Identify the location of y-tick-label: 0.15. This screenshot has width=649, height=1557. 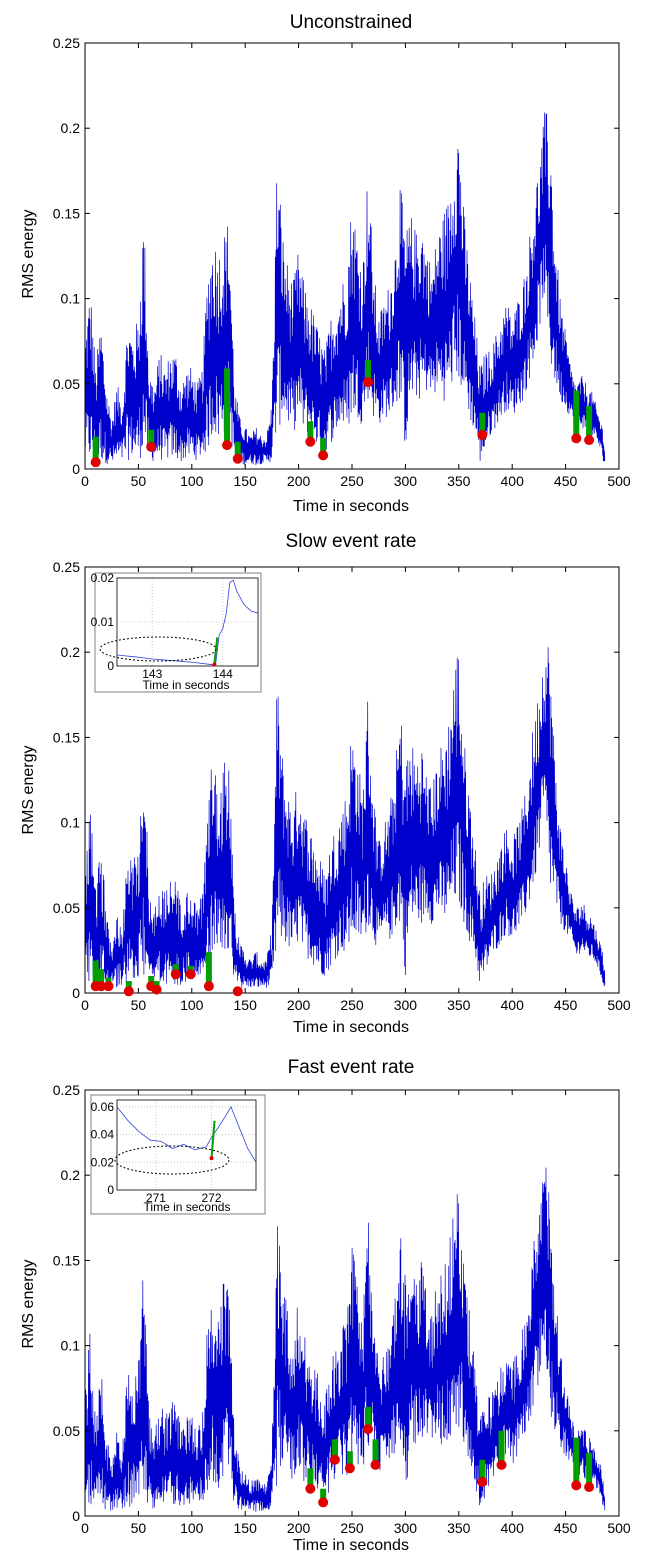
(66, 737).